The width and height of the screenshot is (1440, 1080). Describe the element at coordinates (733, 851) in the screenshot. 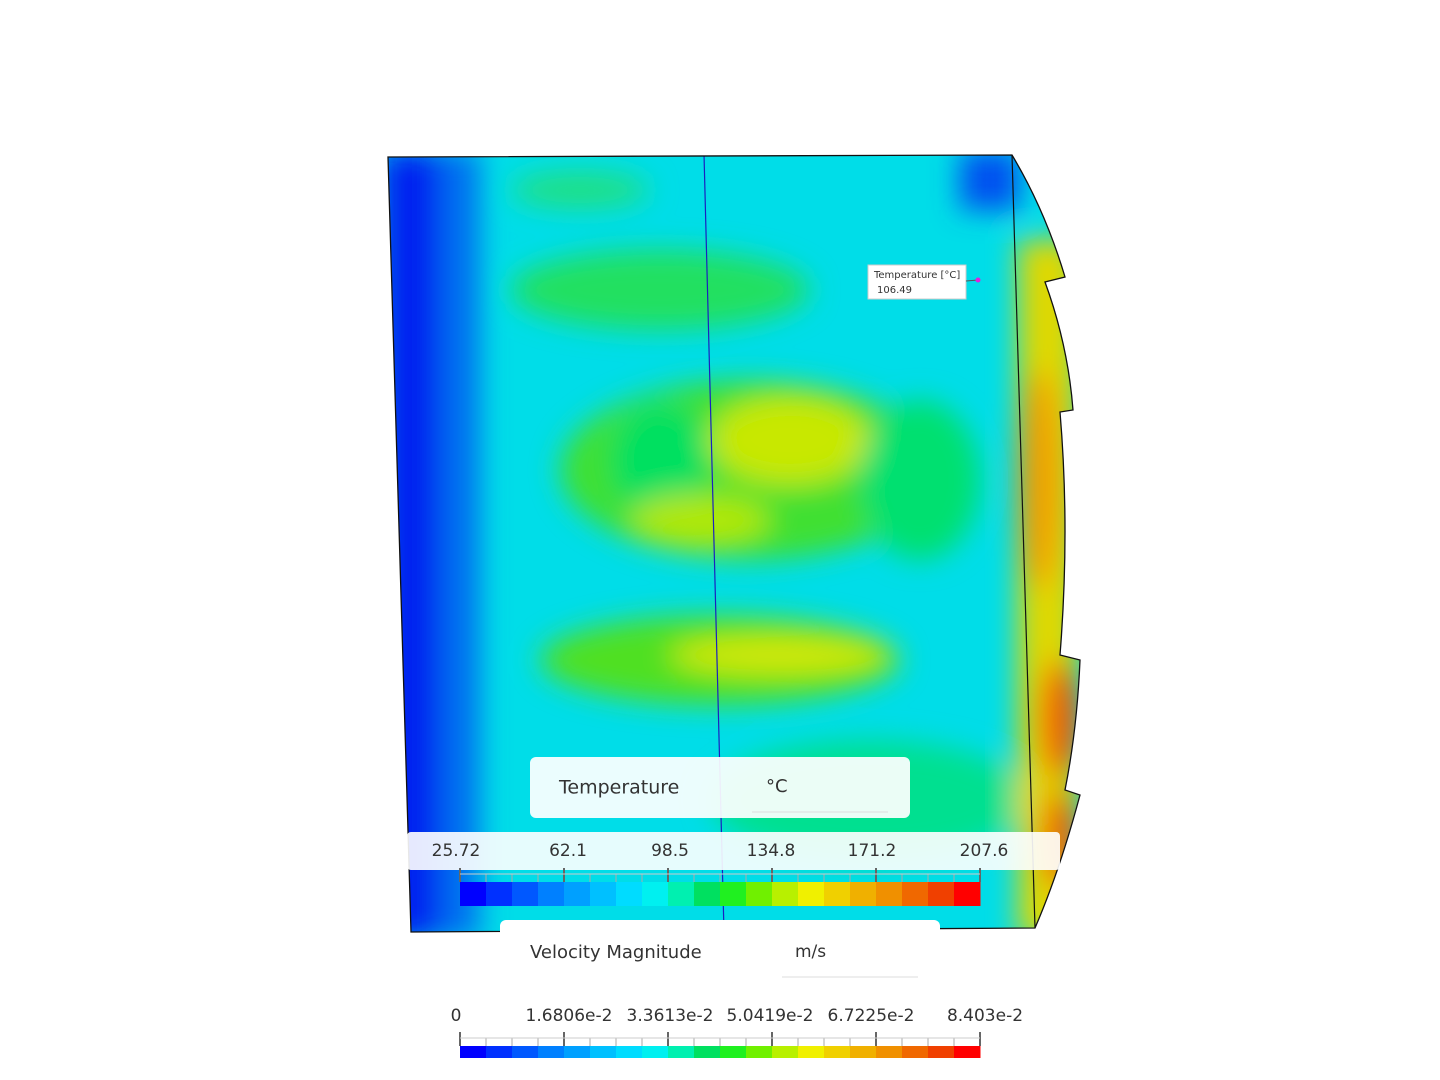

I see `legend-labels-bg` at that location.